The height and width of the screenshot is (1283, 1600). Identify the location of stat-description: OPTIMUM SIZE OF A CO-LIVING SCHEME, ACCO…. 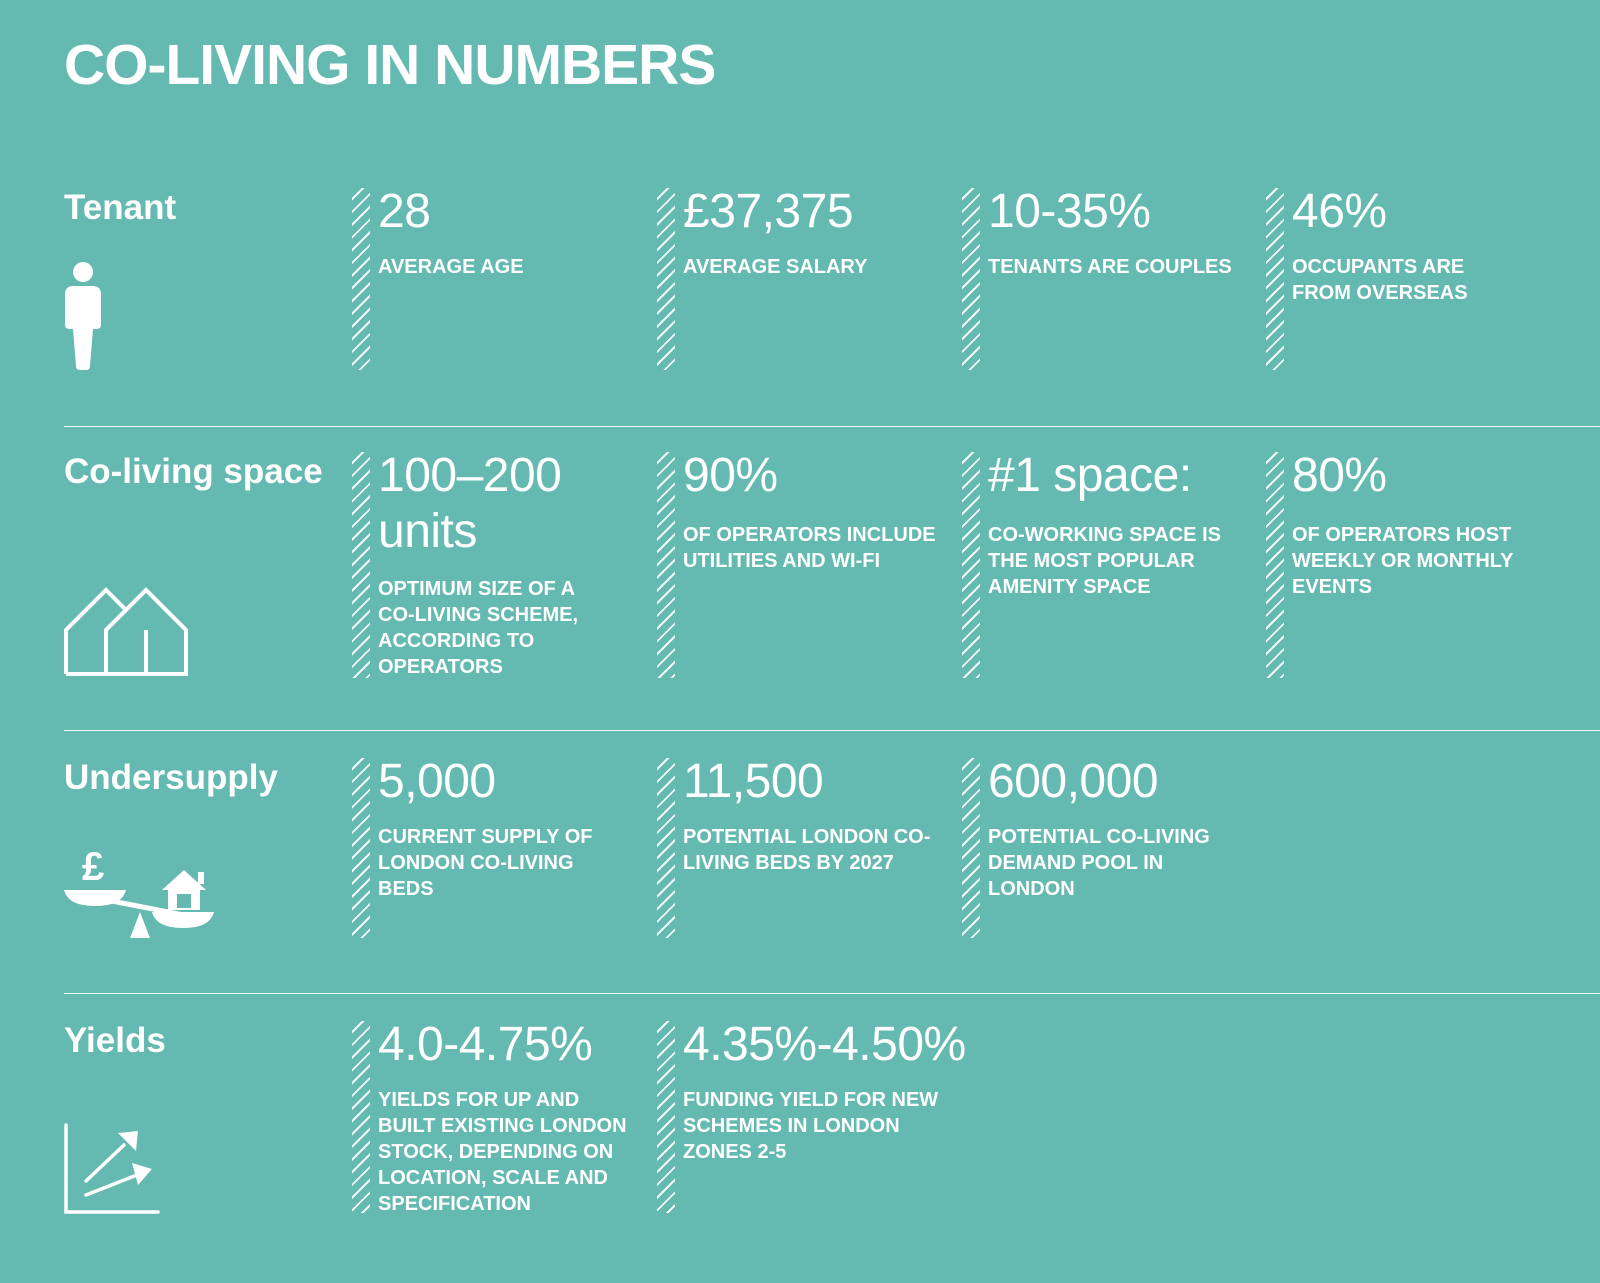
(478, 628).